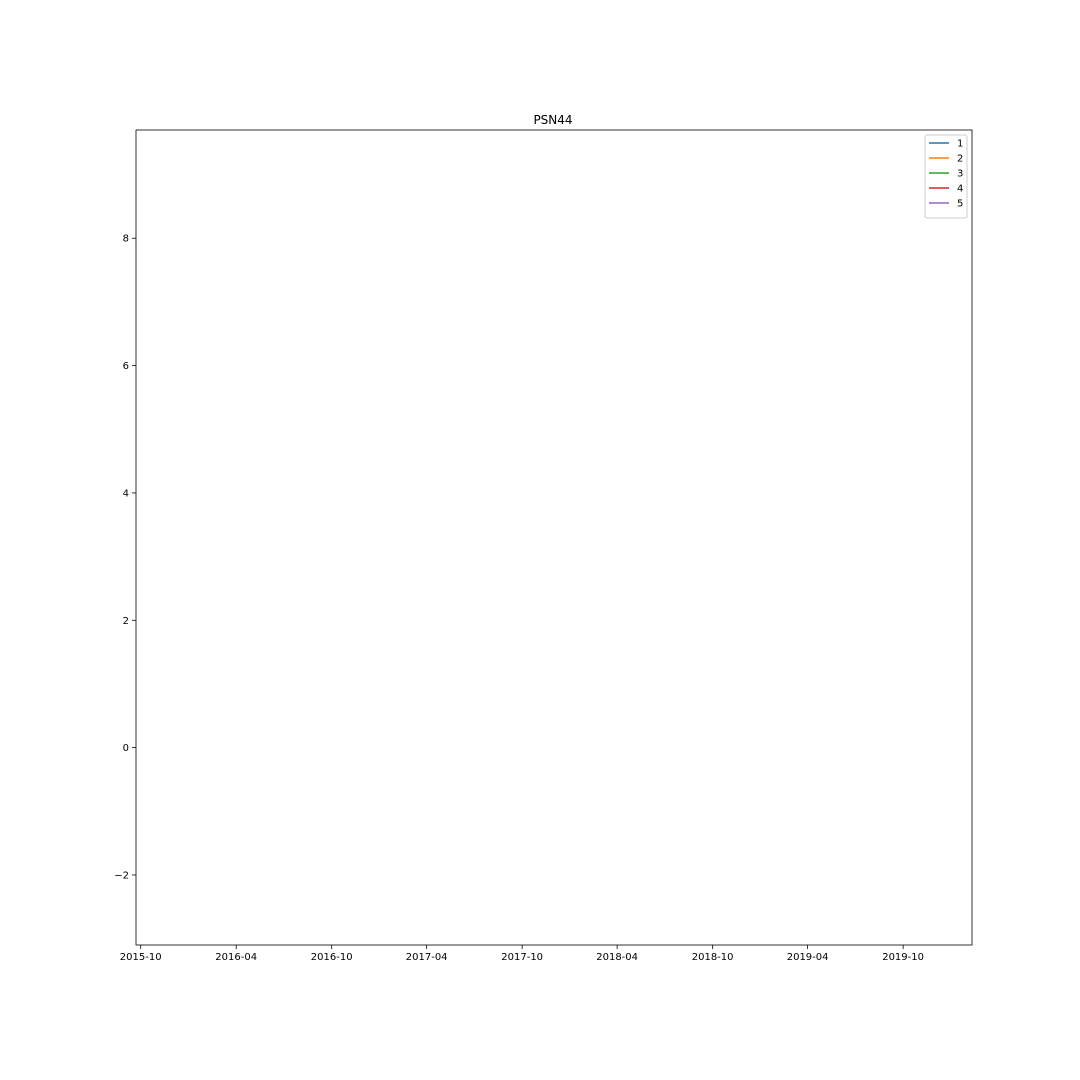 This screenshot has height=1080, width=1080. What do you see at coordinates (960, 159) in the screenshot?
I see `legend-label: 2` at bounding box center [960, 159].